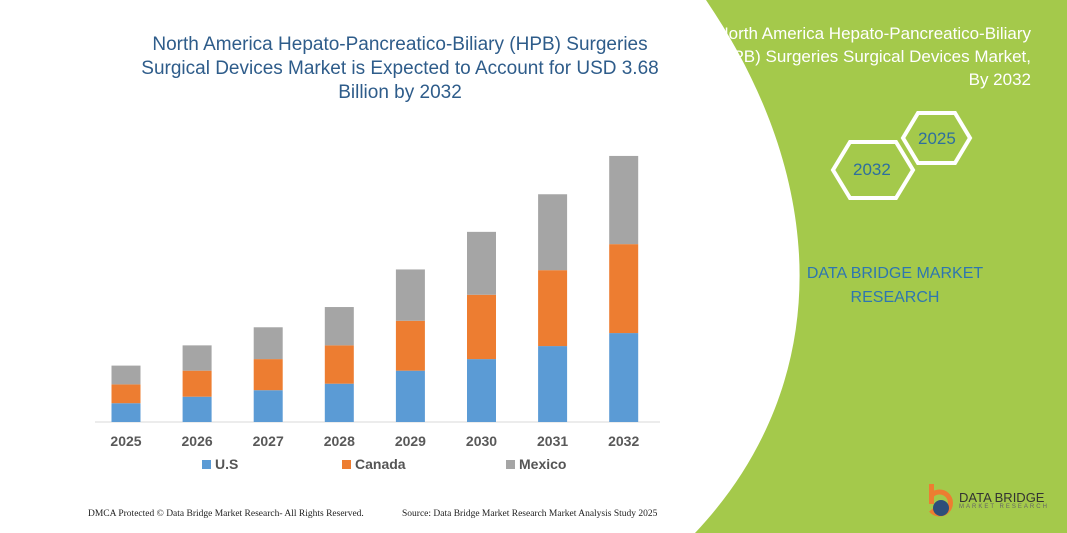 Image resolution: width=1067 pixels, height=533 pixels. Describe the element at coordinates (197, 441) in the screenshot. I see `x-tick-label: 2026` at that location.